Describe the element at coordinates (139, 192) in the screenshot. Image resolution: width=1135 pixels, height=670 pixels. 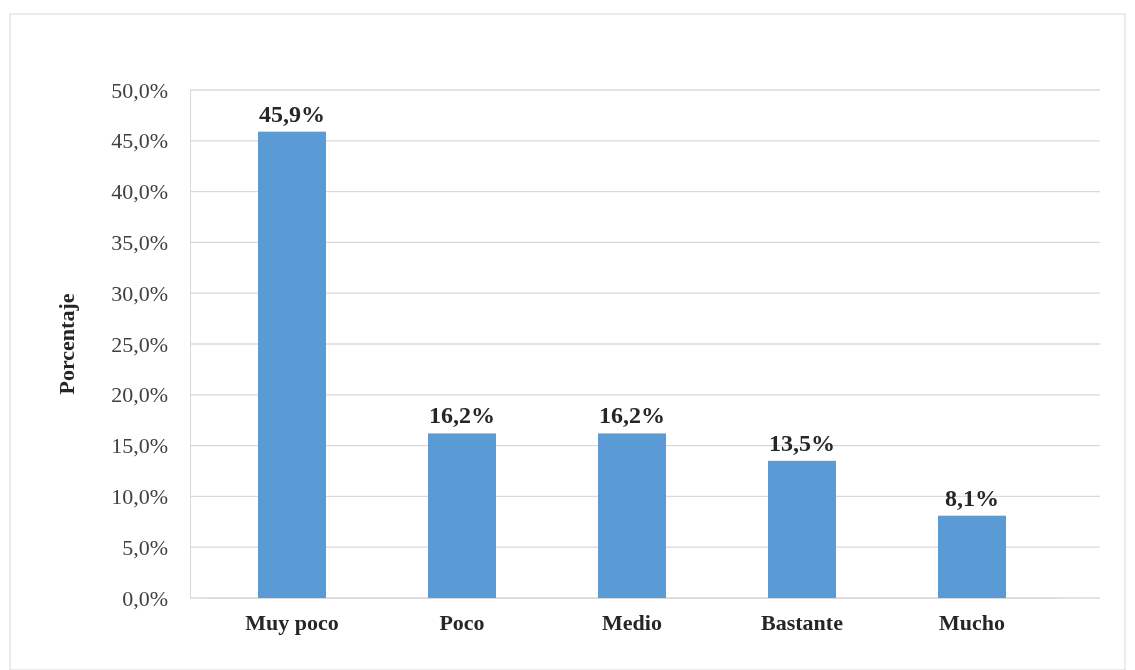
I see `y-tick-label: 40,0%` at that location.